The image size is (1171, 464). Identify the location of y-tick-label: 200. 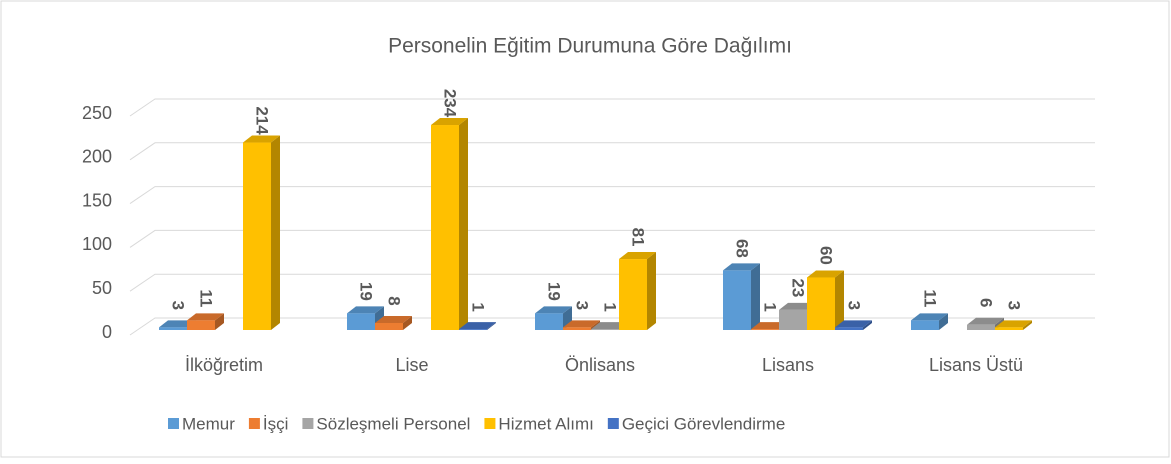
(97, 157).